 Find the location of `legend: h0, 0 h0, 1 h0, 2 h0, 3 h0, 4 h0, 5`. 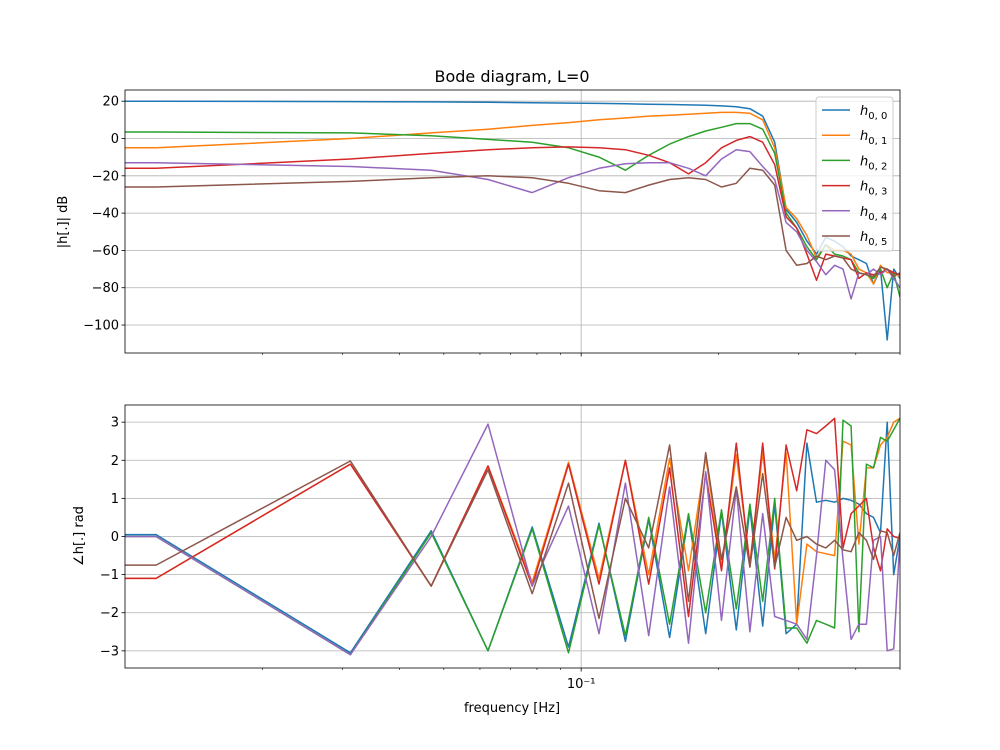

legend: h0, 0 h0, 1 h0, 2 h0, 3 h0, 4 h0, 5 is located at coordinates (854, 174).